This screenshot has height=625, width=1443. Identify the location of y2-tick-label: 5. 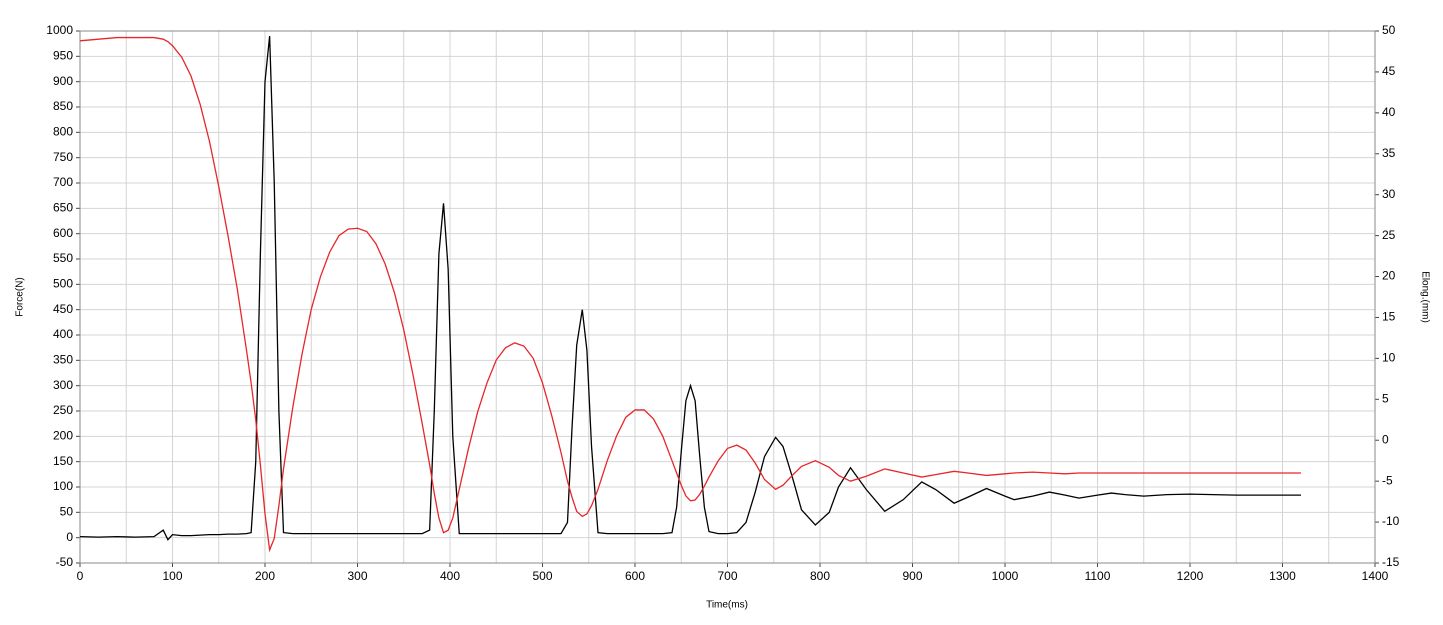
(1385, 398).